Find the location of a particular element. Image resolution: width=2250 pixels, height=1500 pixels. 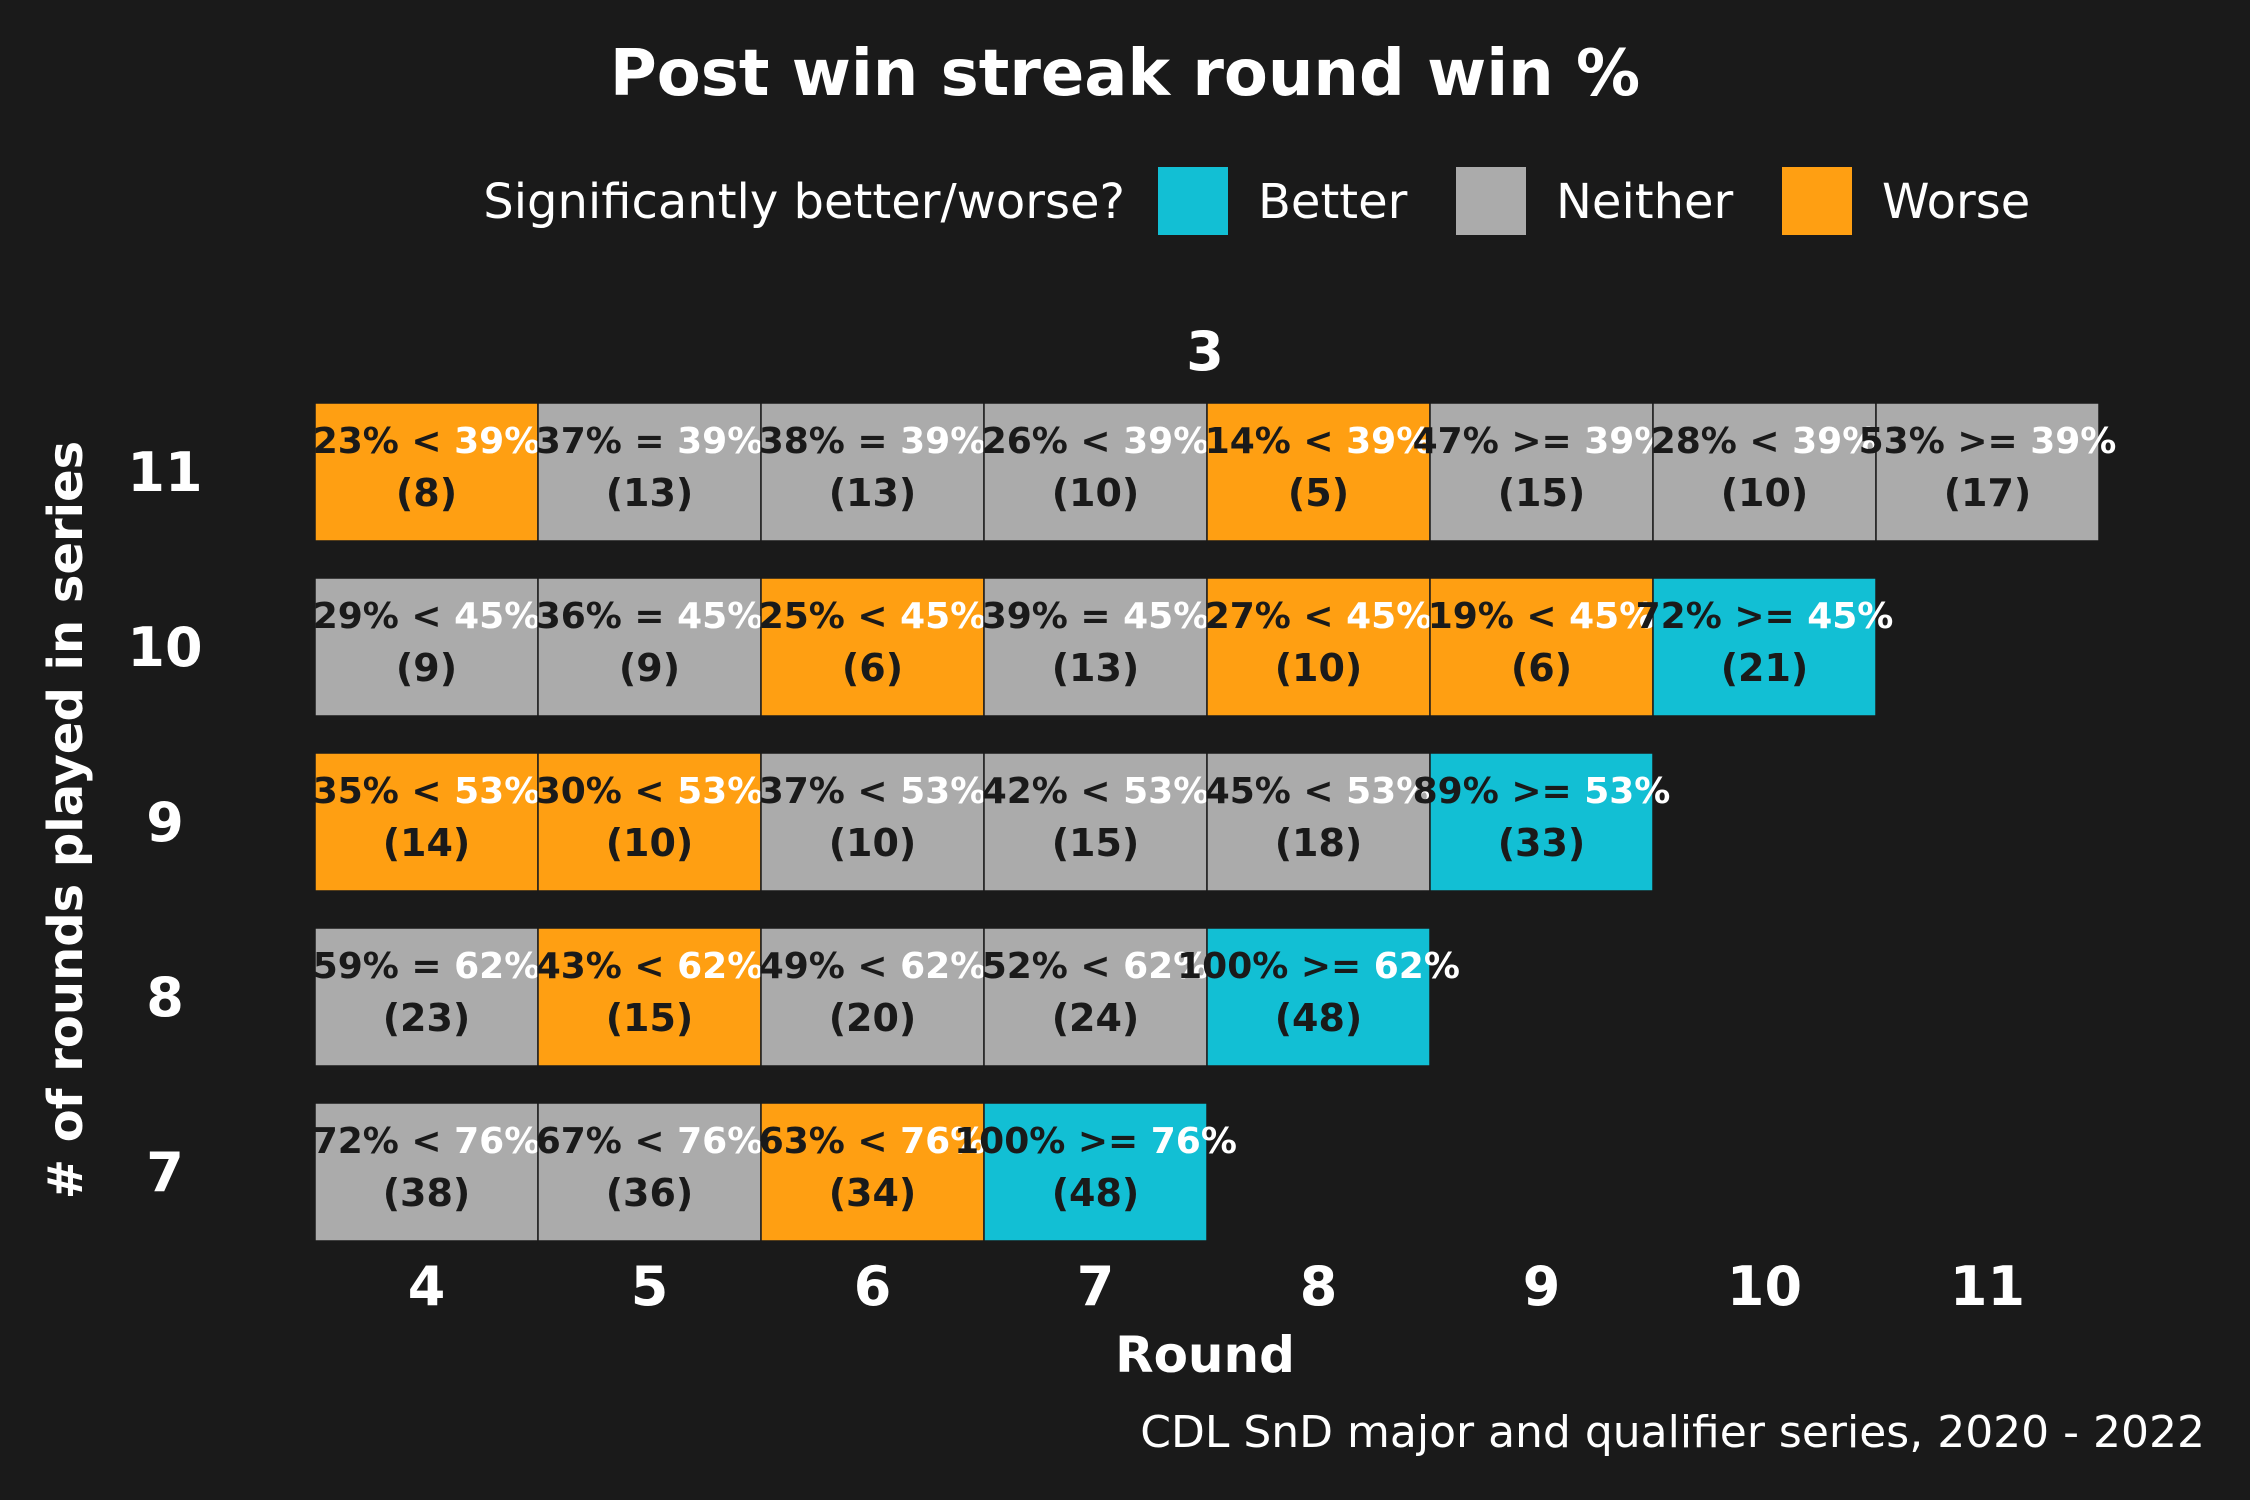

heatmap-cell: 25% < 45% (6) is located at coordinates (872, 647).